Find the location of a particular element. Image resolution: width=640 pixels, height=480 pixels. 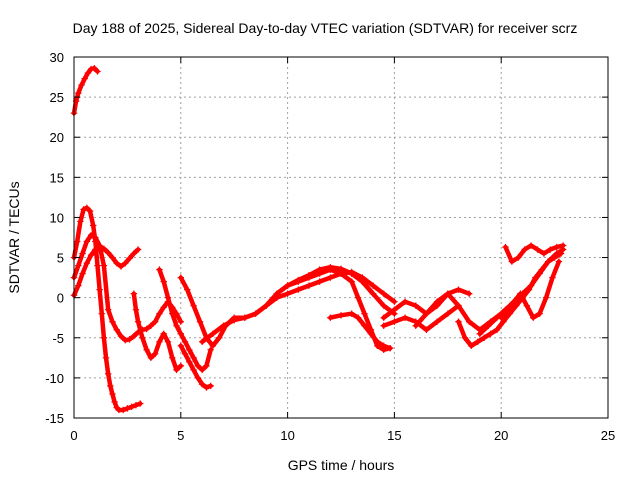

y-tick-label: 25 is located at coordinates (57, 97).